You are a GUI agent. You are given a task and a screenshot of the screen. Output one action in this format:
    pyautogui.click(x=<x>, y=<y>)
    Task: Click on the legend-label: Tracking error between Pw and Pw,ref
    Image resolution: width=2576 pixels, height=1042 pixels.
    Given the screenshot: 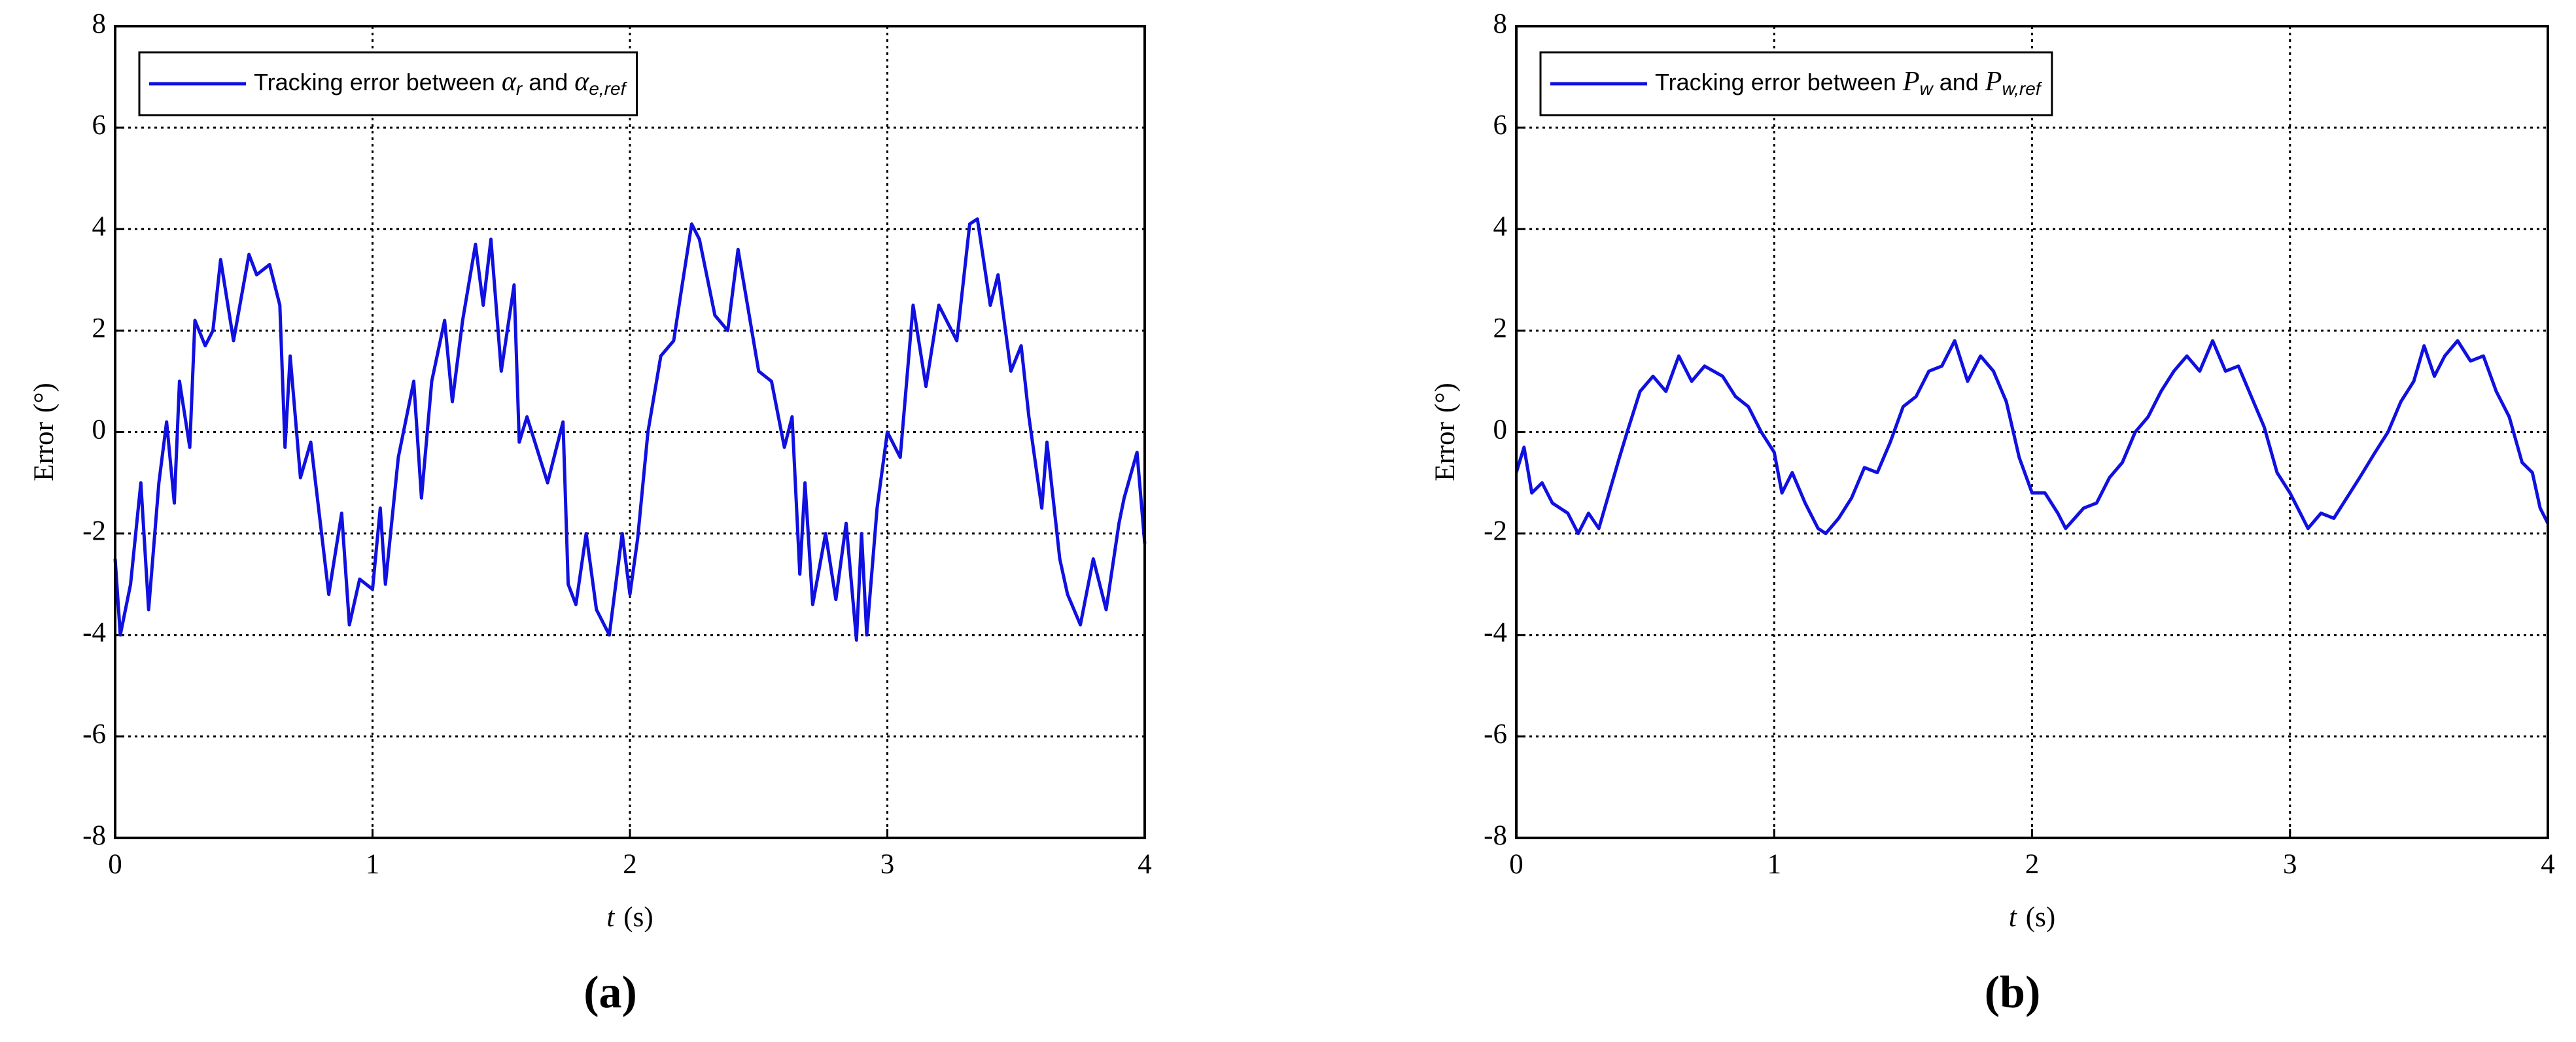 What is the action you would take?
    pyautogui.click(x=1849, y=83)
    